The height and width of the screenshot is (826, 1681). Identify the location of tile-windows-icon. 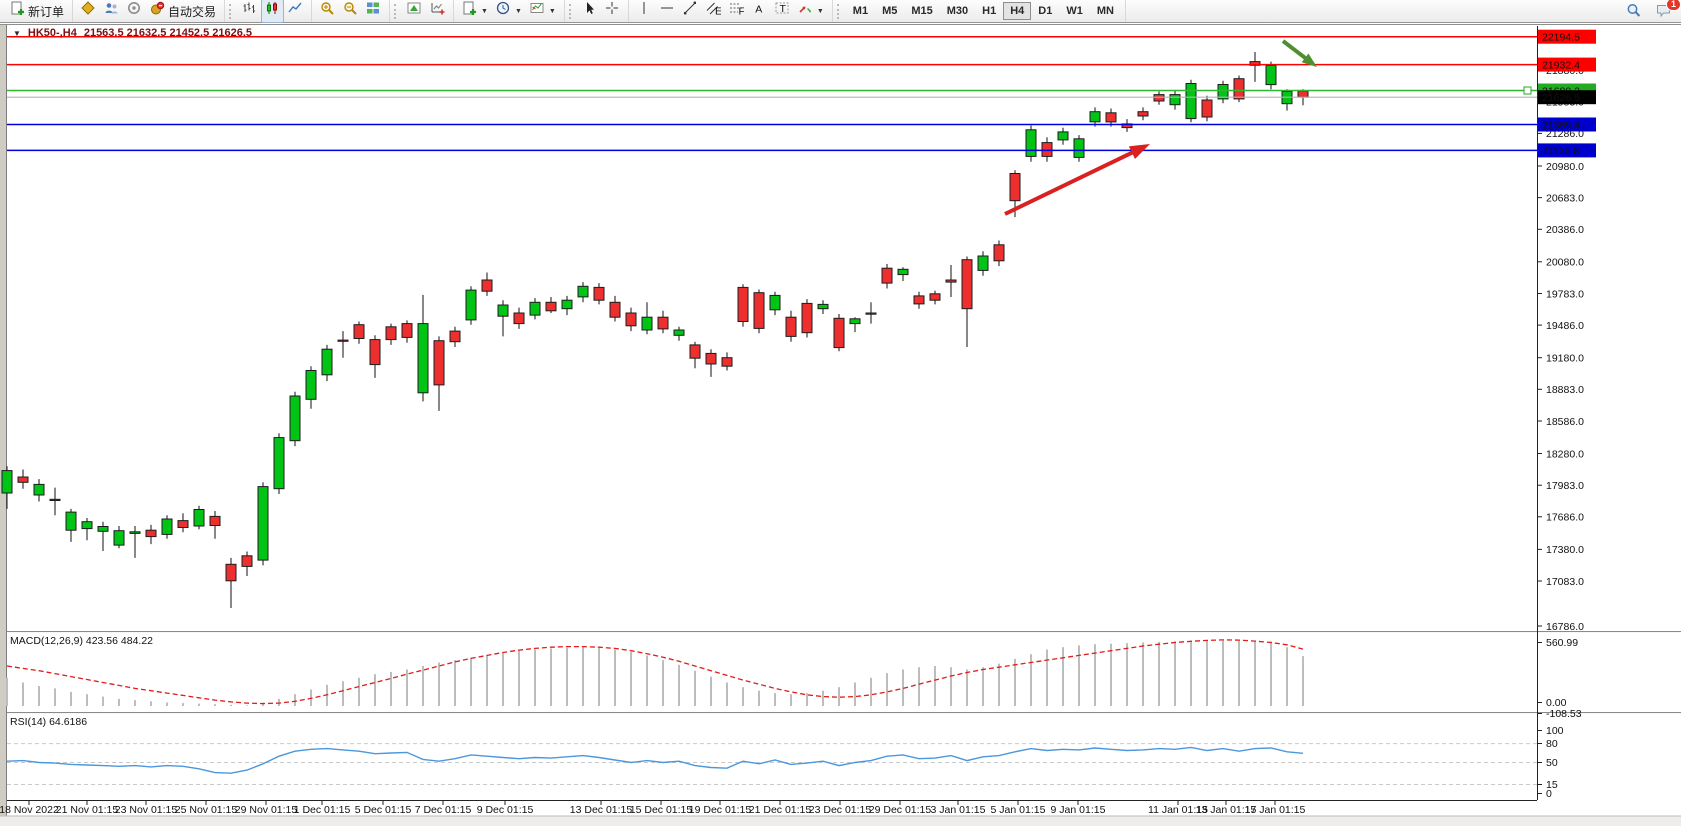
(373, 11).